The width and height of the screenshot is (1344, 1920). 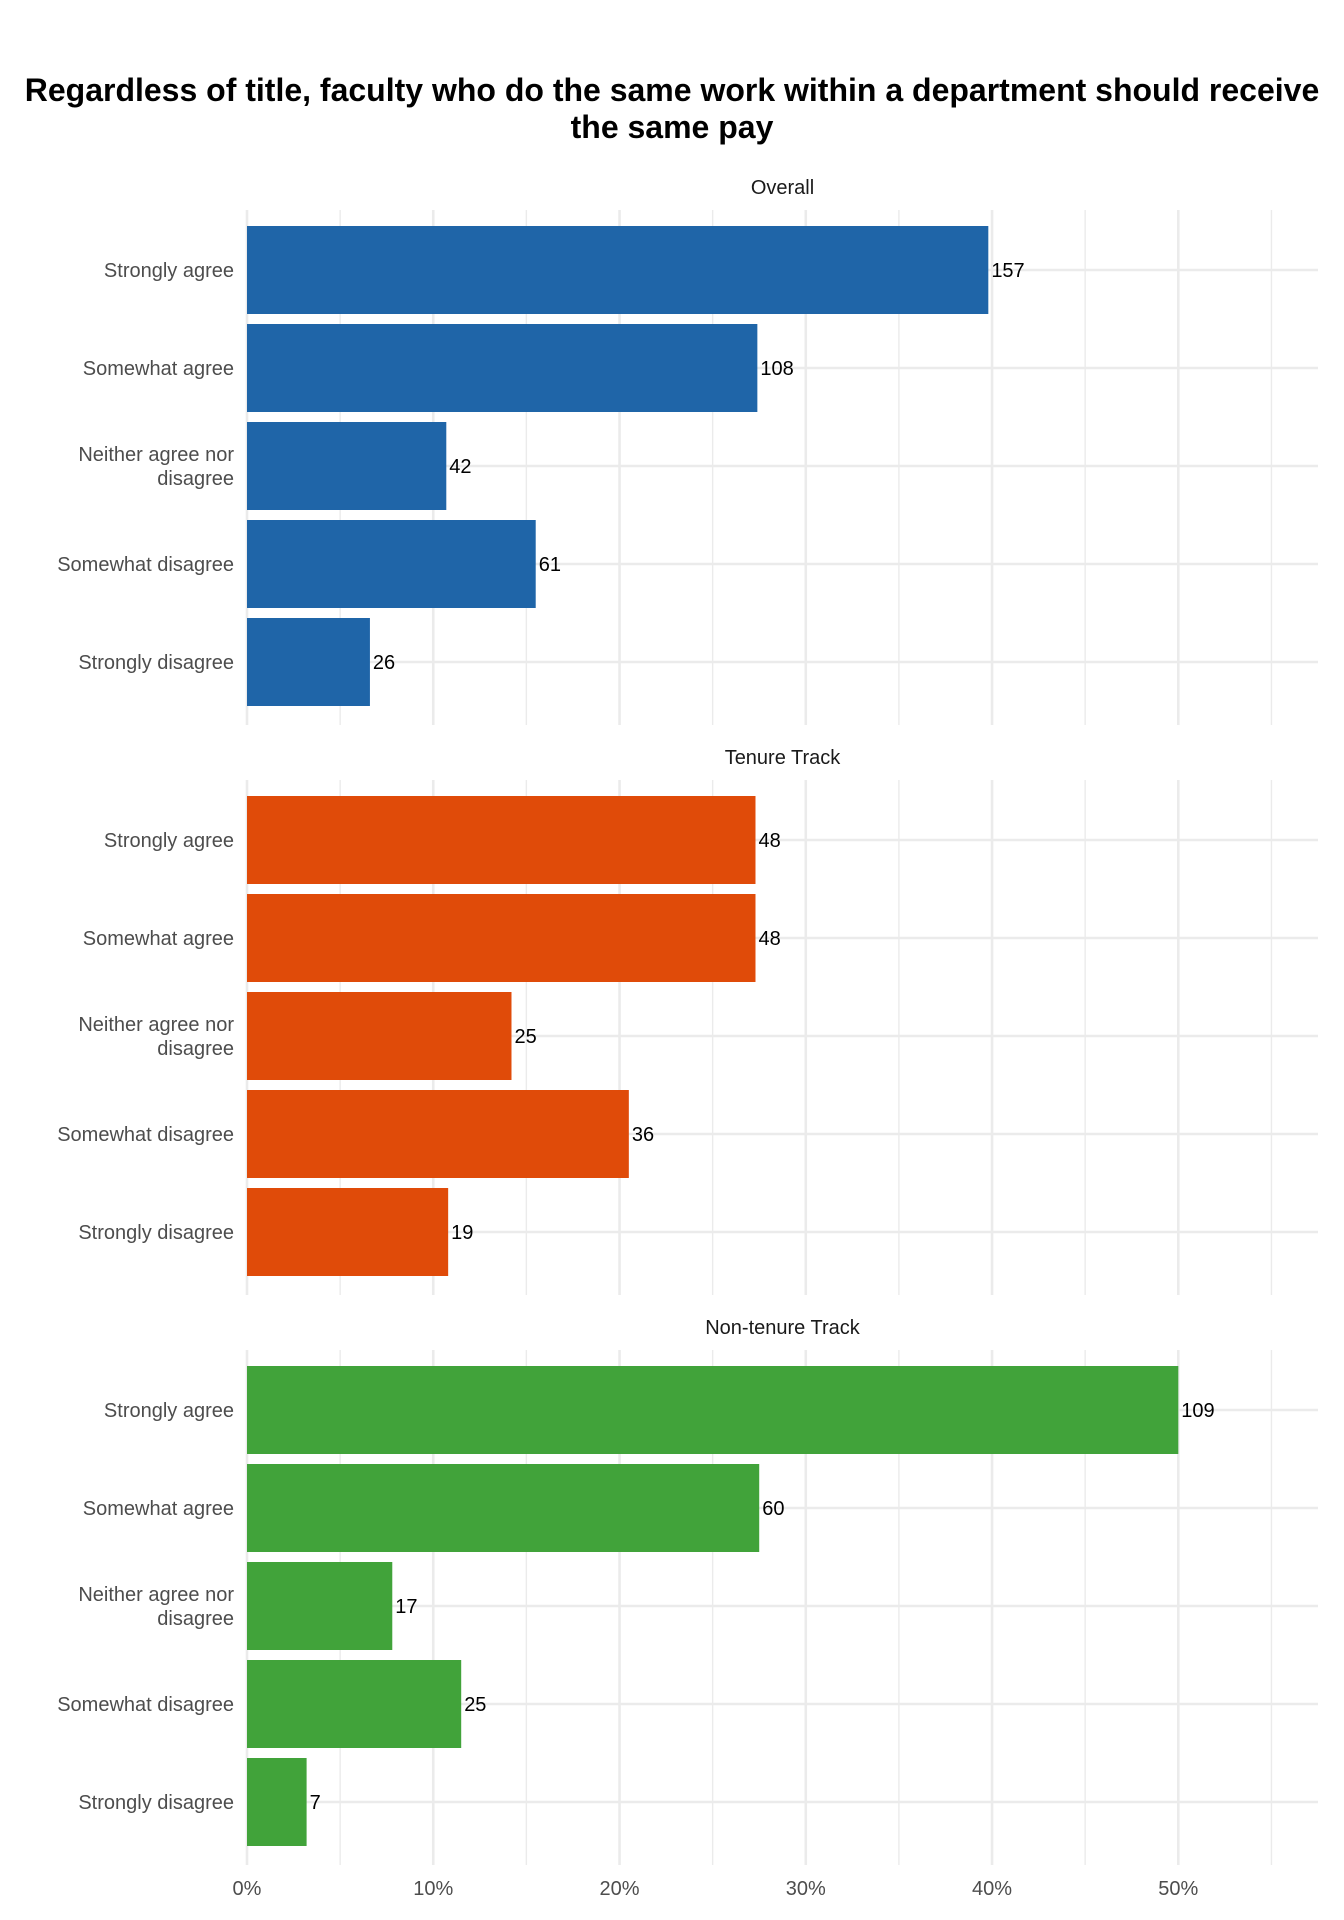 I want to click on bar-value-label: 108, so click(x=776, y=369).